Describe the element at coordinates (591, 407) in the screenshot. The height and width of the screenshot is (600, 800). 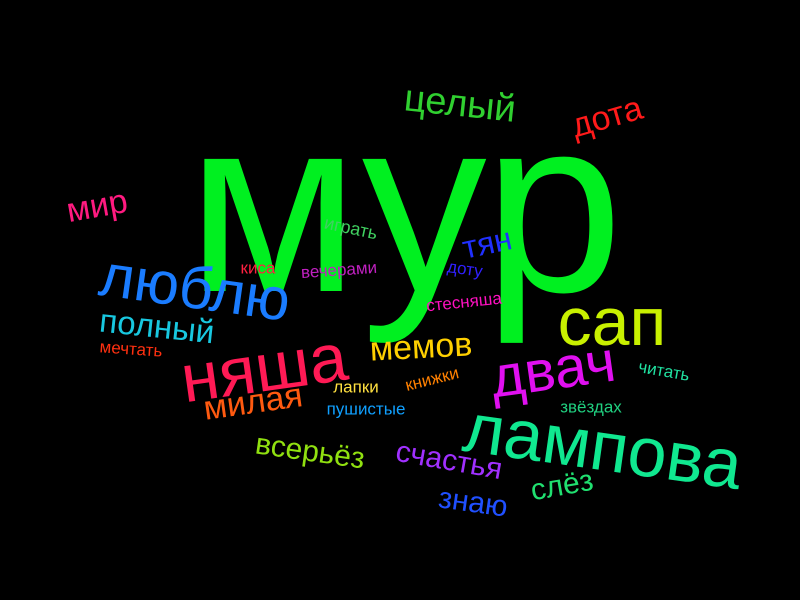
I see `word-zvyozdakh: звёздах` at that location.